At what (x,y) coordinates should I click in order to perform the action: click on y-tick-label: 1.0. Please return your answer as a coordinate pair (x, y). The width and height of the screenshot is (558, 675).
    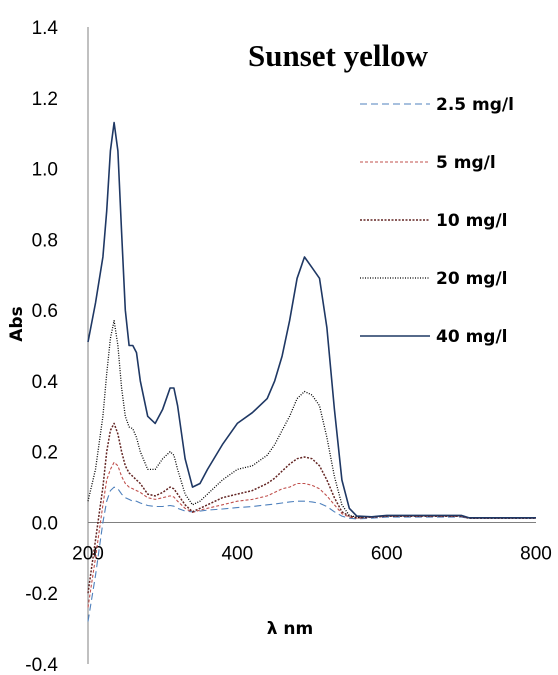
    Looking at the image, I should click on (45, 170).